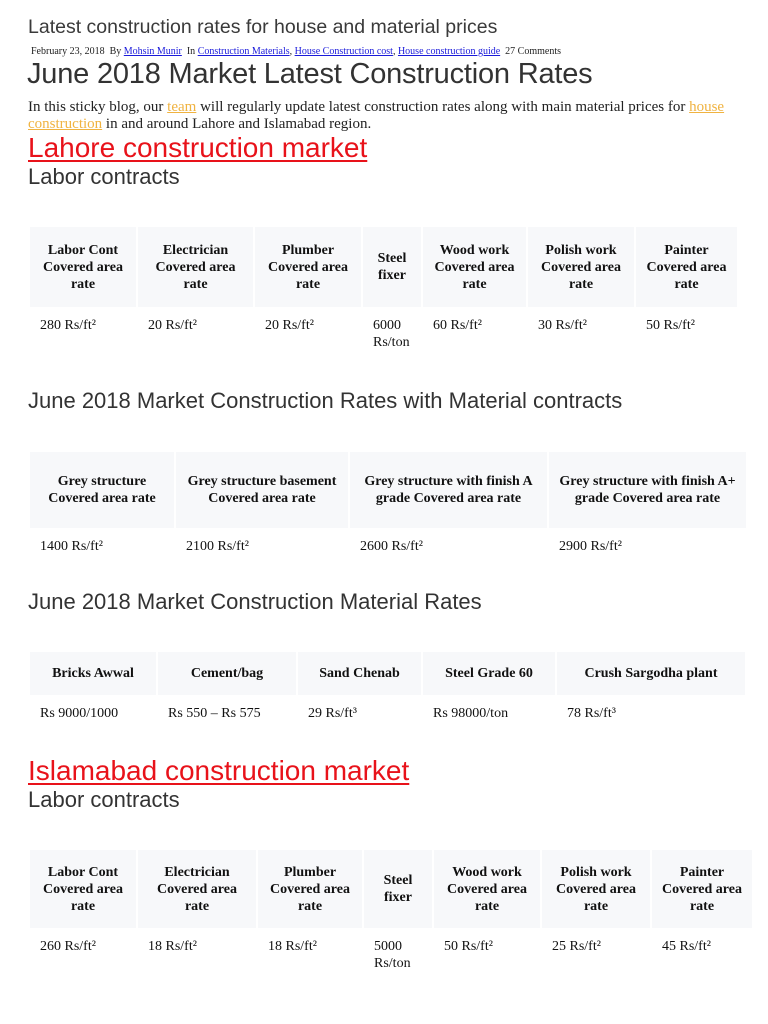 Image resolution: width=768 pixels, height=1024 pixels. What do you see at coordinates (457, 325) in the screenshot?
I see `table-cell: 60 Rs/ft²` at bounding box center [457, 325].